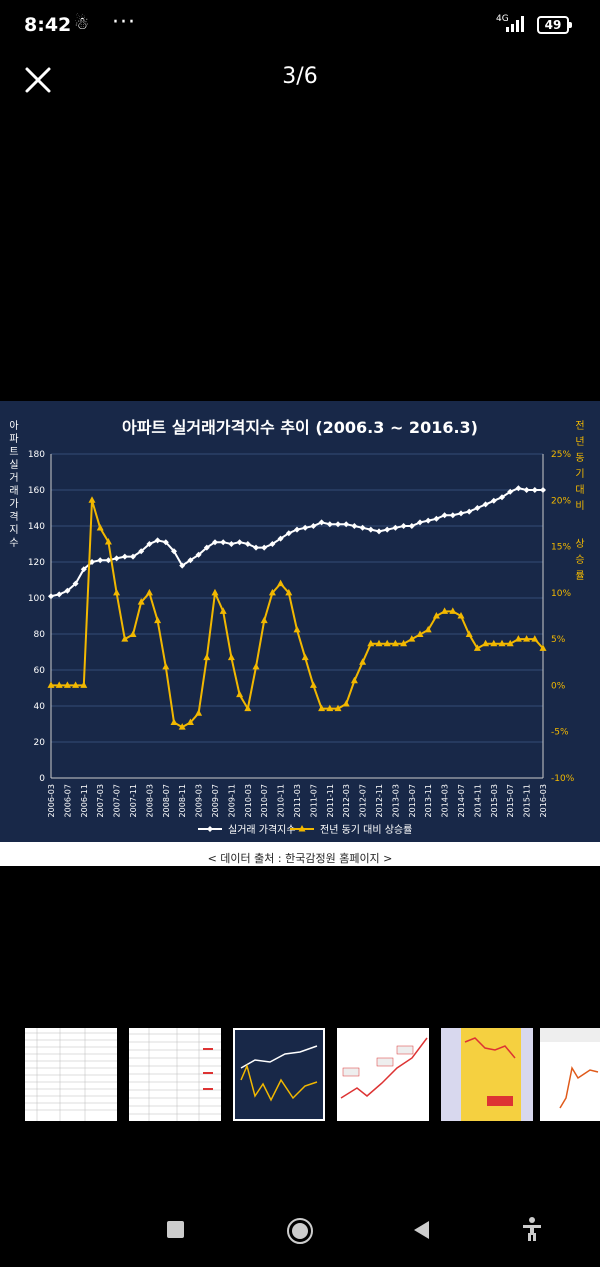 This screenshot has height=1267, width=600. Describe the element at coordinates (579, 442) in the screenshot. I see `y-axis-right-label-char: 년` at that location.